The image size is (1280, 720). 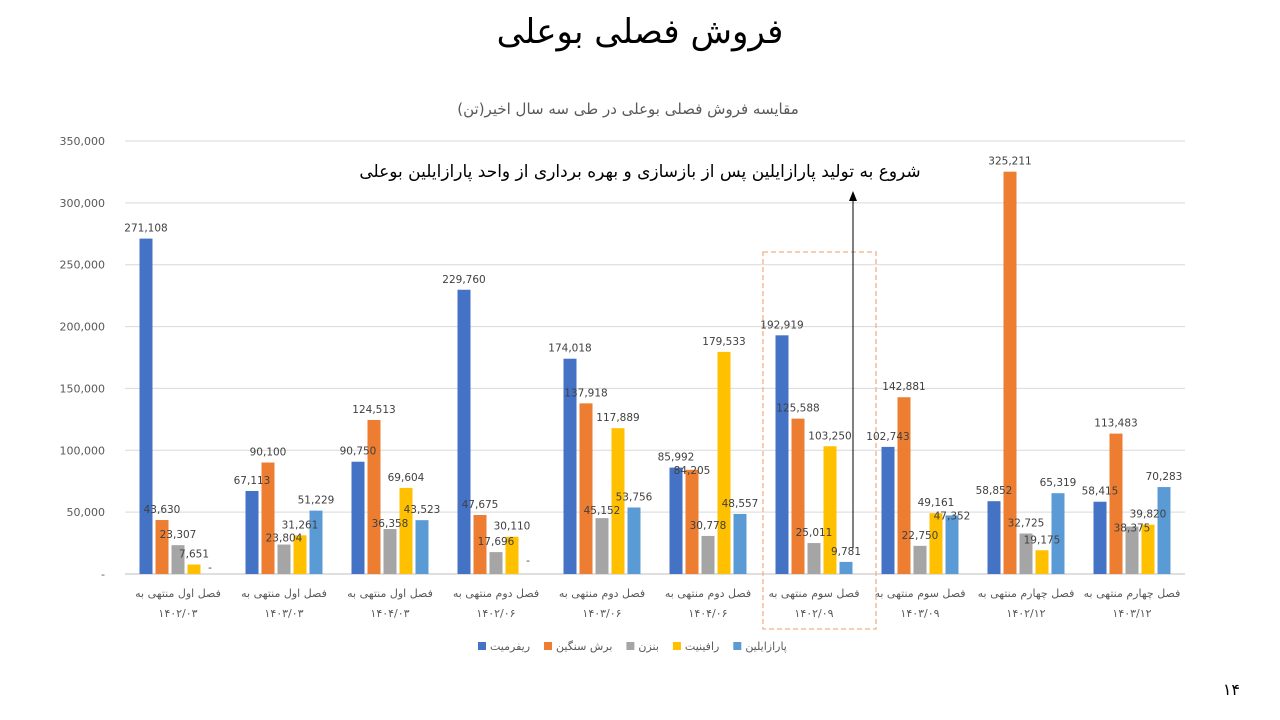 What do you see at coordinates (83, 265) in the screenshot?
I see `y-tick-label: 250,000` at bounding box center [83, 265].